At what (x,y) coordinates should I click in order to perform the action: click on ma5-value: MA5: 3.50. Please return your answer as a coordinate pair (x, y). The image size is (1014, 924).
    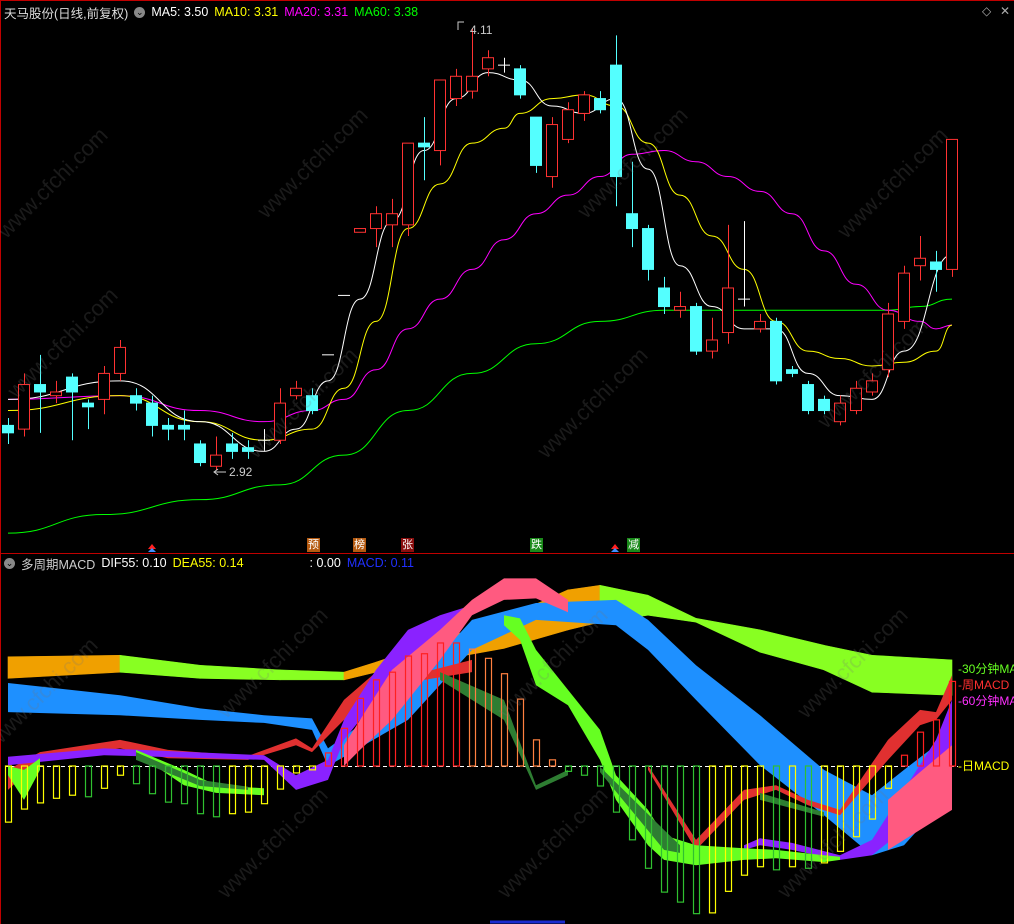
    Looking at the image, I should click on (180, 12).